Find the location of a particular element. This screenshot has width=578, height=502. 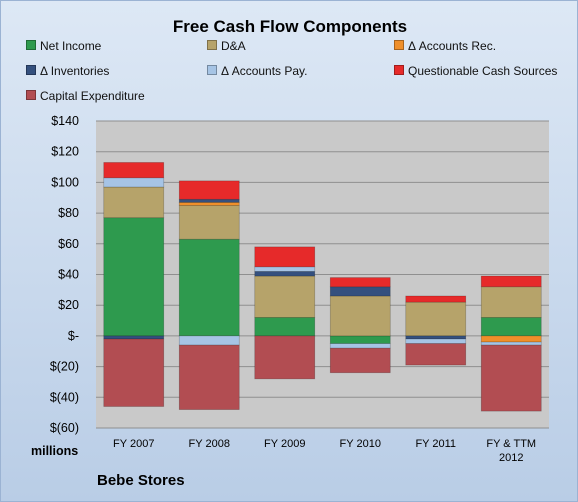

legend-label: Δ Accounts Pay. is located at coordinates (264, 71).